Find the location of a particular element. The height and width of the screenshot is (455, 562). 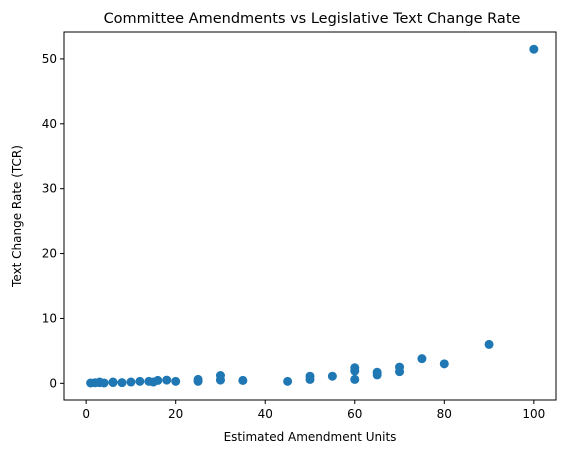

y-tick-label: 0 is located at coordinates (53, 383).